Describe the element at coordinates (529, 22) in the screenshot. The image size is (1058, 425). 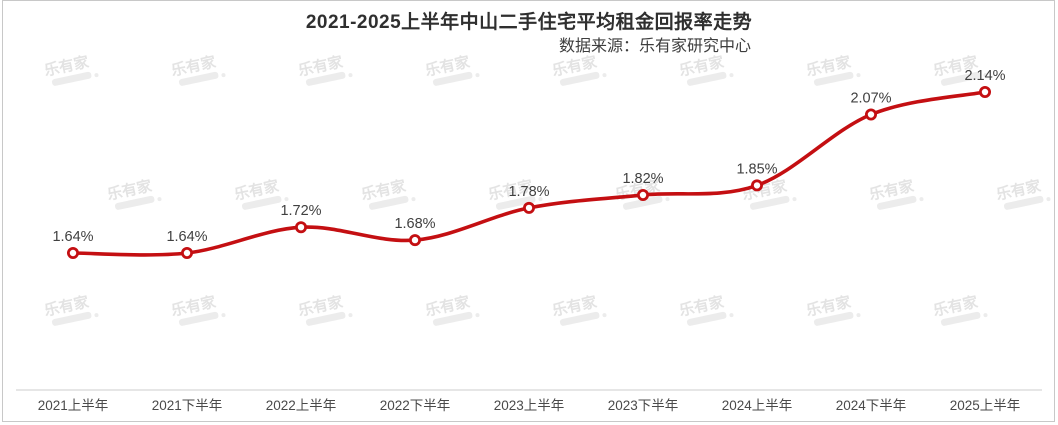
I see `chart-title: 2021-2025上半年中山二手住宅平均租金回报率走势` at that location.